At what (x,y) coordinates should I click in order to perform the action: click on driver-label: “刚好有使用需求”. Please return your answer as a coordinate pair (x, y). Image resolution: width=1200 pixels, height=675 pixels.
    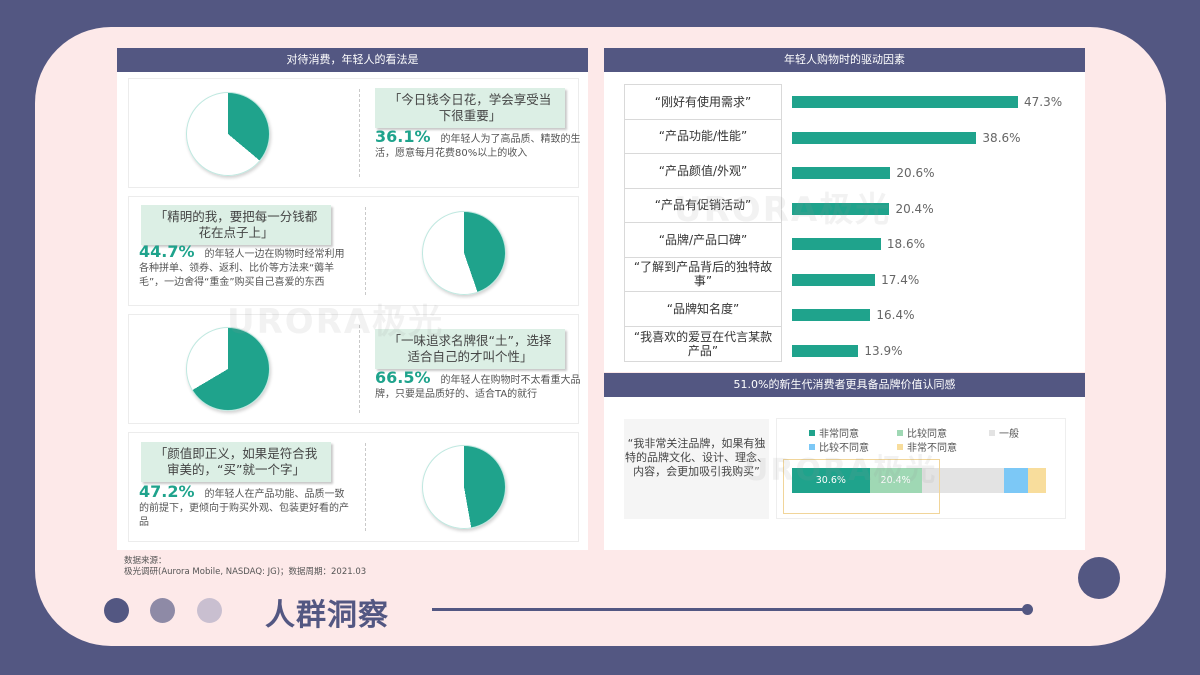
    Looking at the image, I should click on (703, 102).